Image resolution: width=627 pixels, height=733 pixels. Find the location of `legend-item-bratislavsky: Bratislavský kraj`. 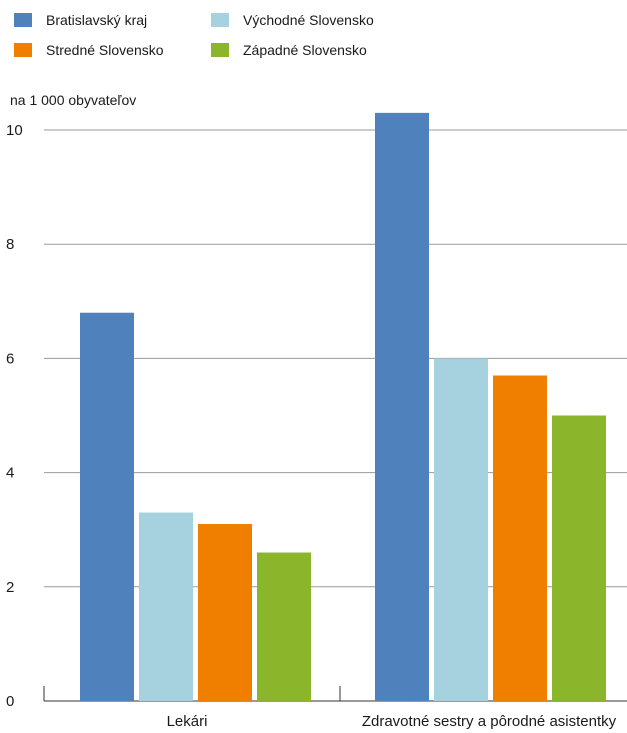

legend-item-bratislavsky: Bratislavský kraj is located at coordinates (80, 20).